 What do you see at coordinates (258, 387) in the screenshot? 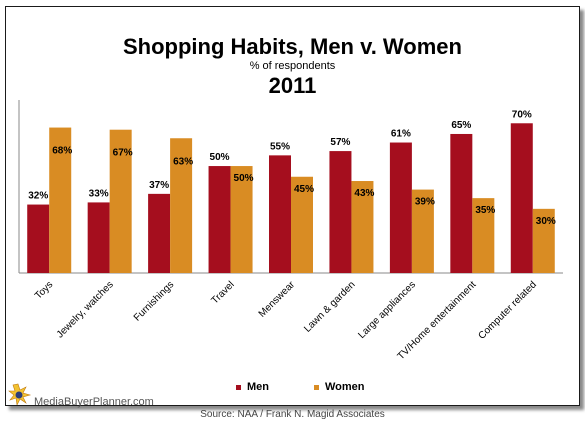
I see `legend-label-men: Men` at bounding box center [258, 387].